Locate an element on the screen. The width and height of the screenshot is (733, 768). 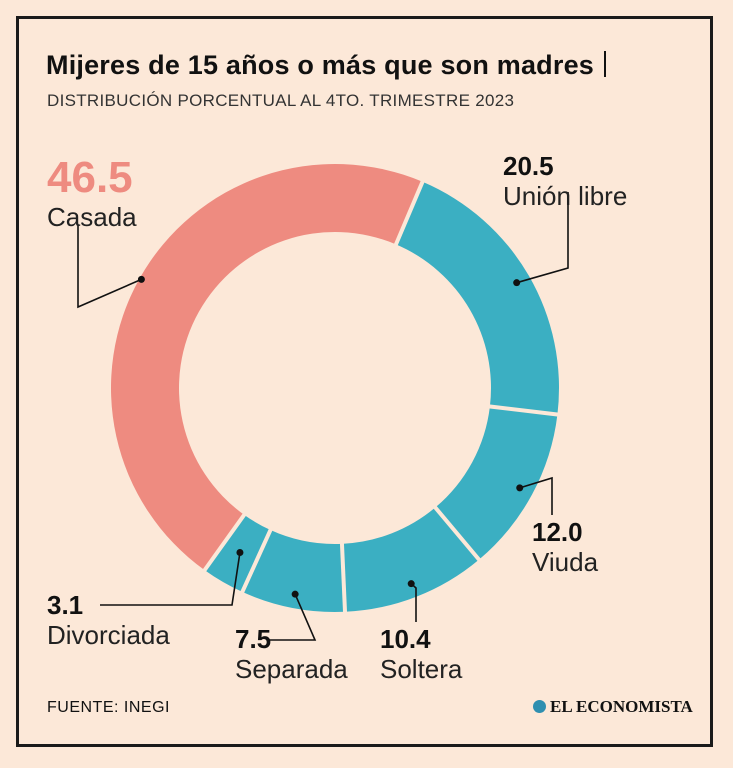
value-viuda: 12.0 is located at coordinates (557, 532).